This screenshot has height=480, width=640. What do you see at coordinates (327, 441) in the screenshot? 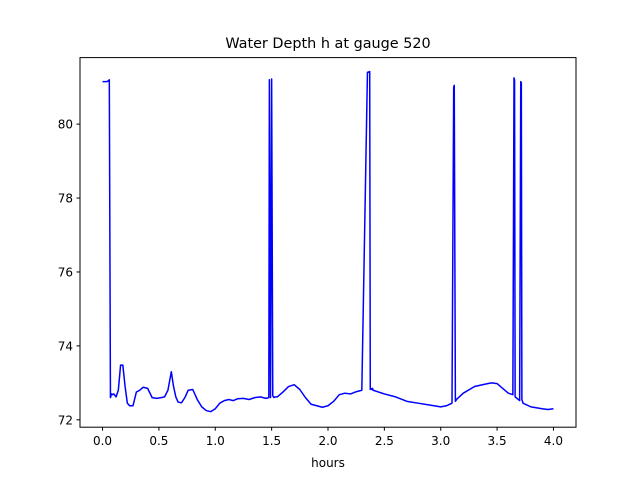
I see `x-tick-label: 2.0` at bounding box center [327, 441].